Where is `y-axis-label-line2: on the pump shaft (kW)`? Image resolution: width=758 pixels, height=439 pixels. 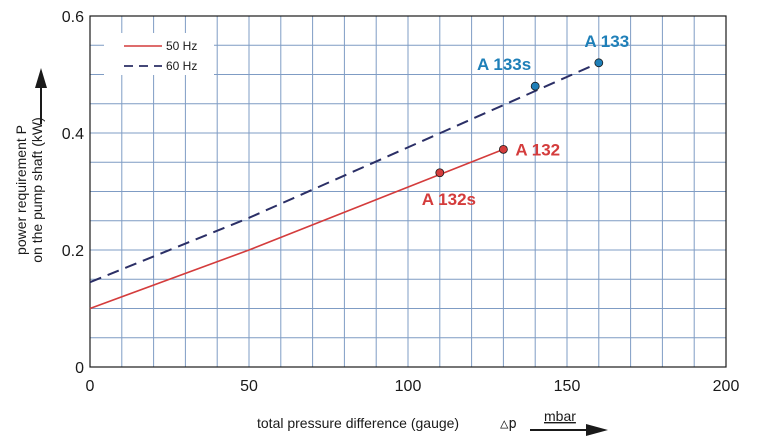 y-axis-label-line2: on the pump shaft (kW) is located at coordinates (37, 190).